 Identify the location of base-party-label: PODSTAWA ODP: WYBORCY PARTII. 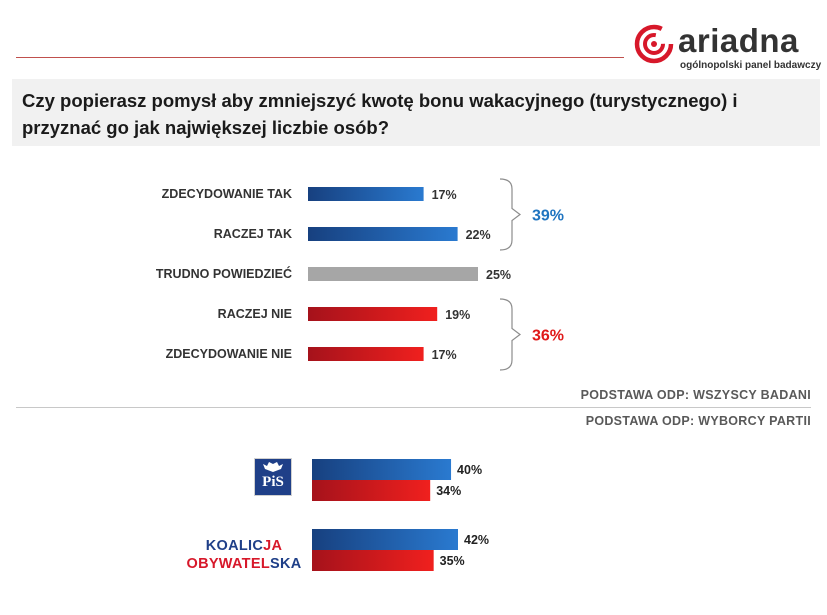
(698, 421).